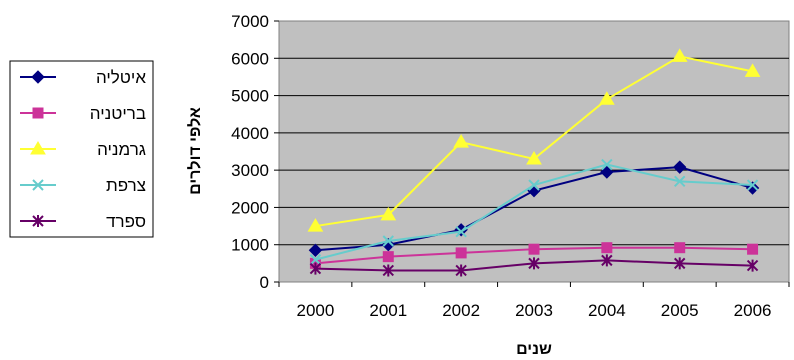 The width and height of the screenshot is (794, 360). What do you see at coordinates (607, 310) in the screenshot?
I see `x-tick-label: 2004` at bounding box center [607, 310].